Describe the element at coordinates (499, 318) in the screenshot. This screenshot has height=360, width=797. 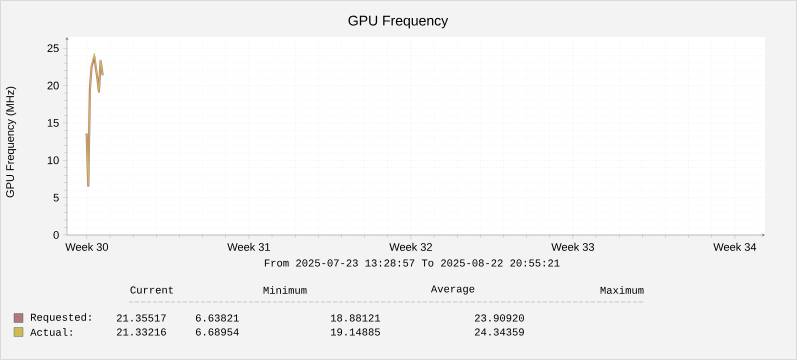
I see `text: 23.90920` at that location.